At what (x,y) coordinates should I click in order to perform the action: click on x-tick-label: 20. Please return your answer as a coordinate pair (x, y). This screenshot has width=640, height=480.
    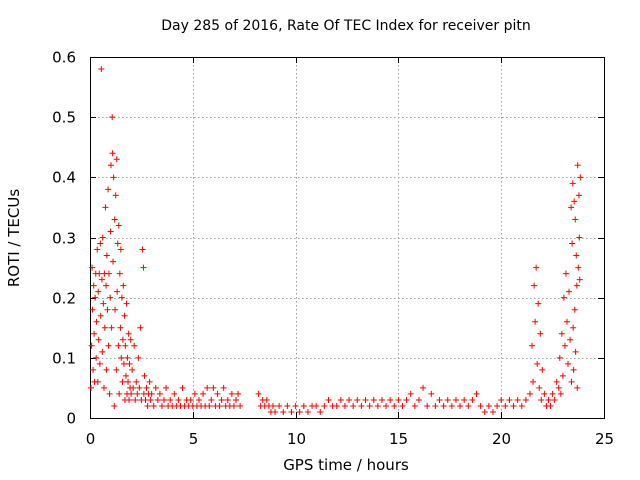
    Looking at the image, I should click on (501, 439).